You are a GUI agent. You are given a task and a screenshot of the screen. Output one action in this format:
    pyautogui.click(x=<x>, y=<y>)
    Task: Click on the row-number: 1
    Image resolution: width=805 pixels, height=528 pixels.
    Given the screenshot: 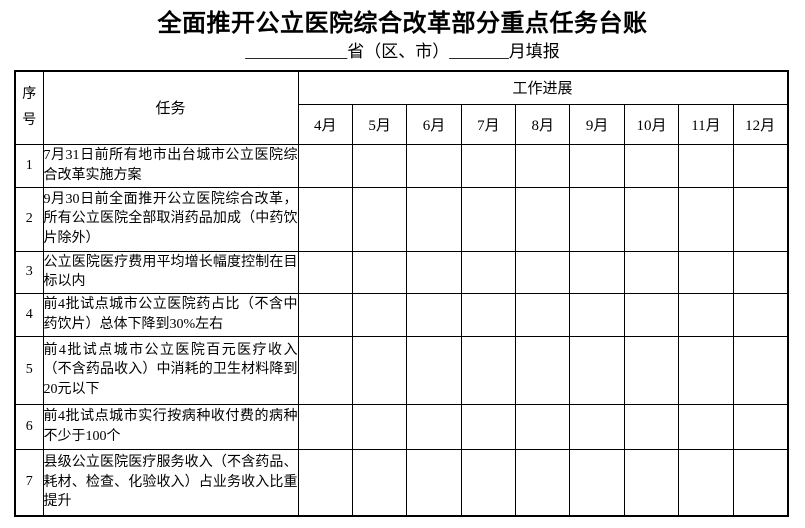 What is the action you would take?
    pyautogui.click(x=29, y=165)
    